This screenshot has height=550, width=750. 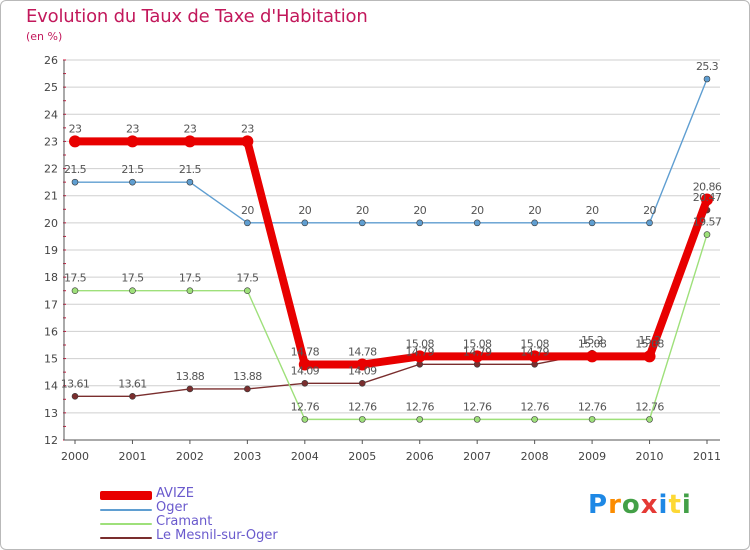 What do you see at coordinates (631, 505) in the screenshot?
I see `logo-letter: o` at bounding box center [631, 505].